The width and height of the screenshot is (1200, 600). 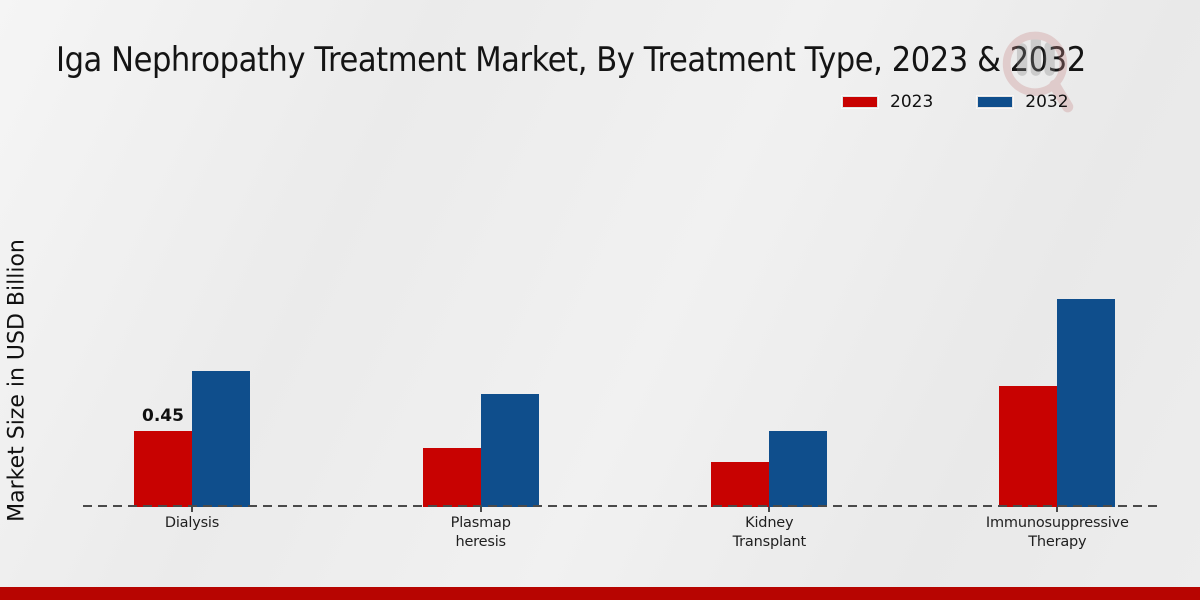 I want to click on x-axis-label-dialysis: Dialysis, so click(x=192, y=523).